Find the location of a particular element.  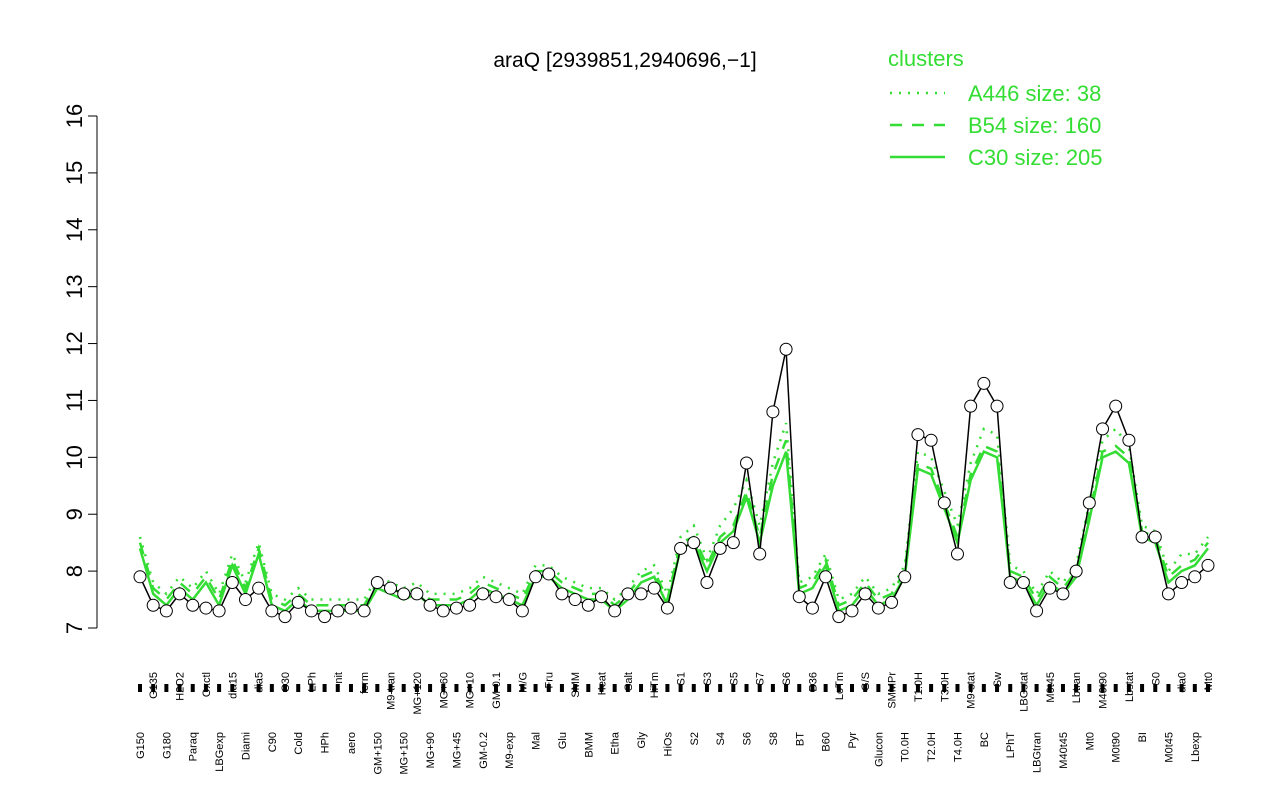

x-tick-label: HiOs is located at coordinates (668, 744).